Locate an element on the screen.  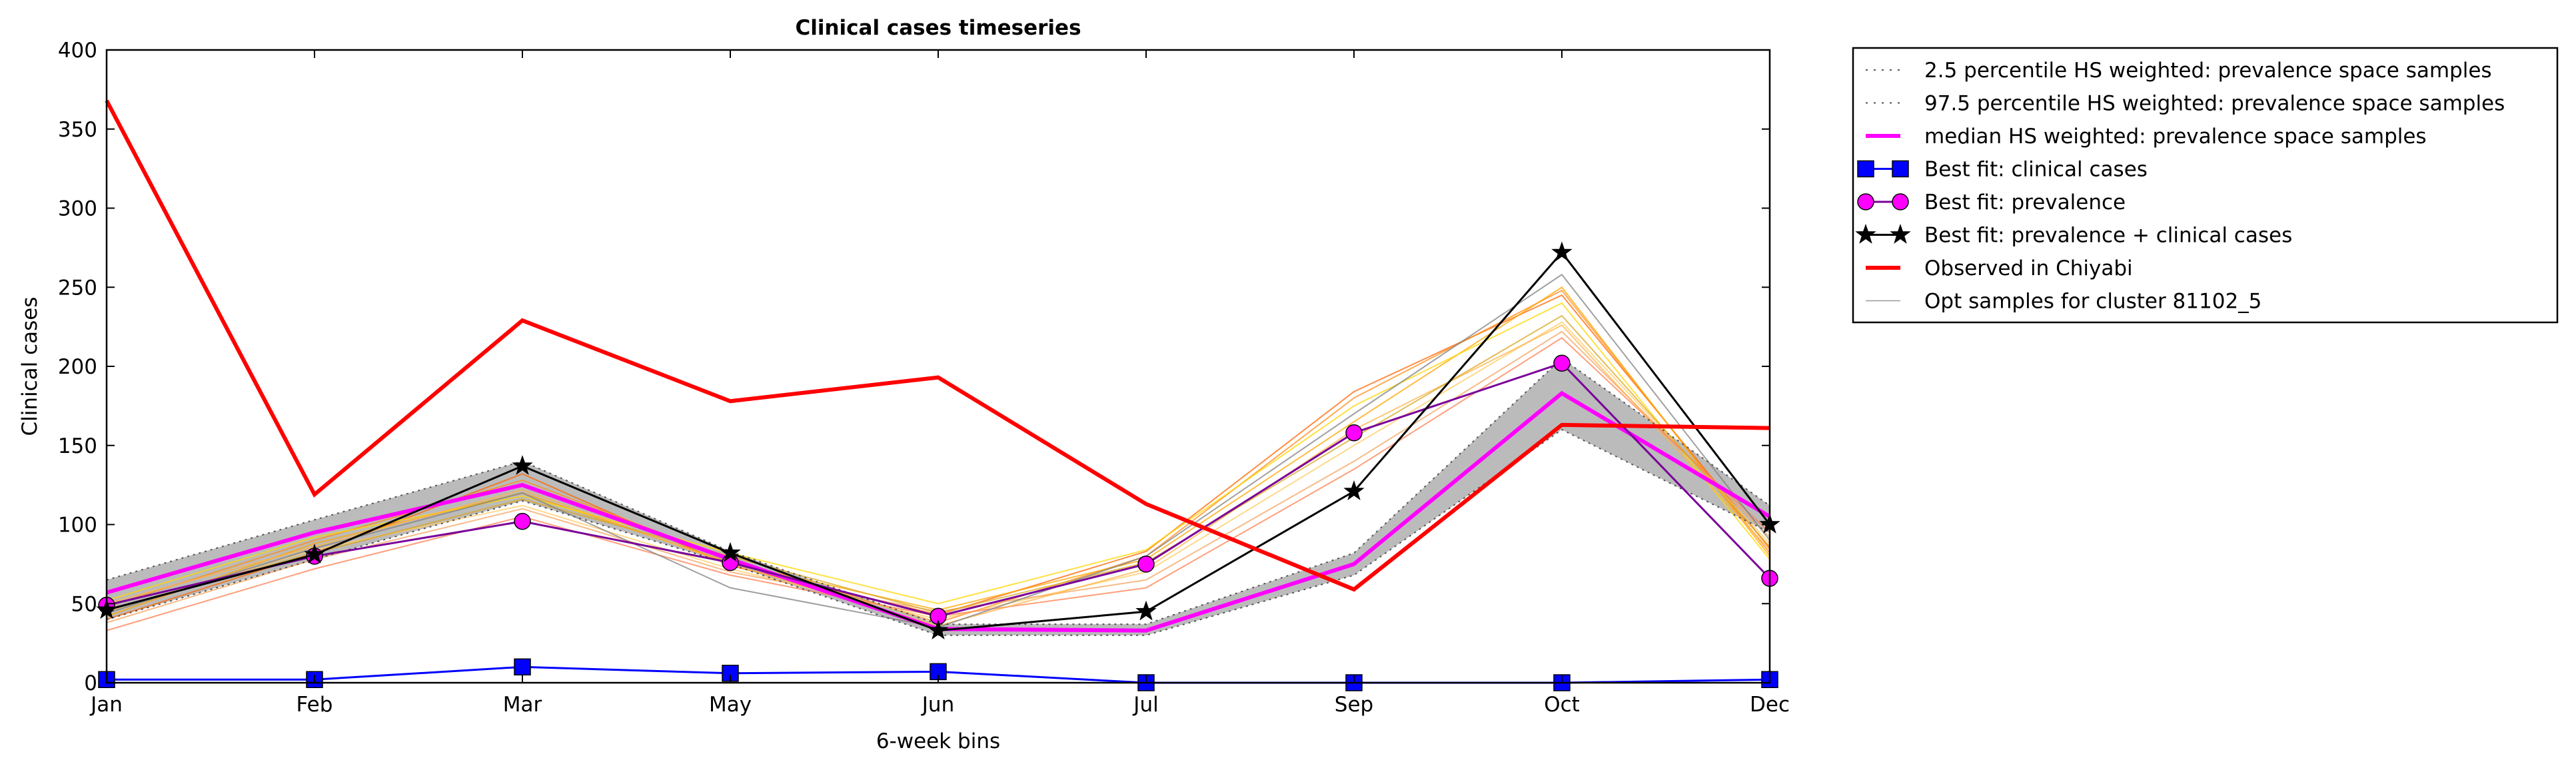
x-tick-label: Jul is located at coordinates (1145, 705).